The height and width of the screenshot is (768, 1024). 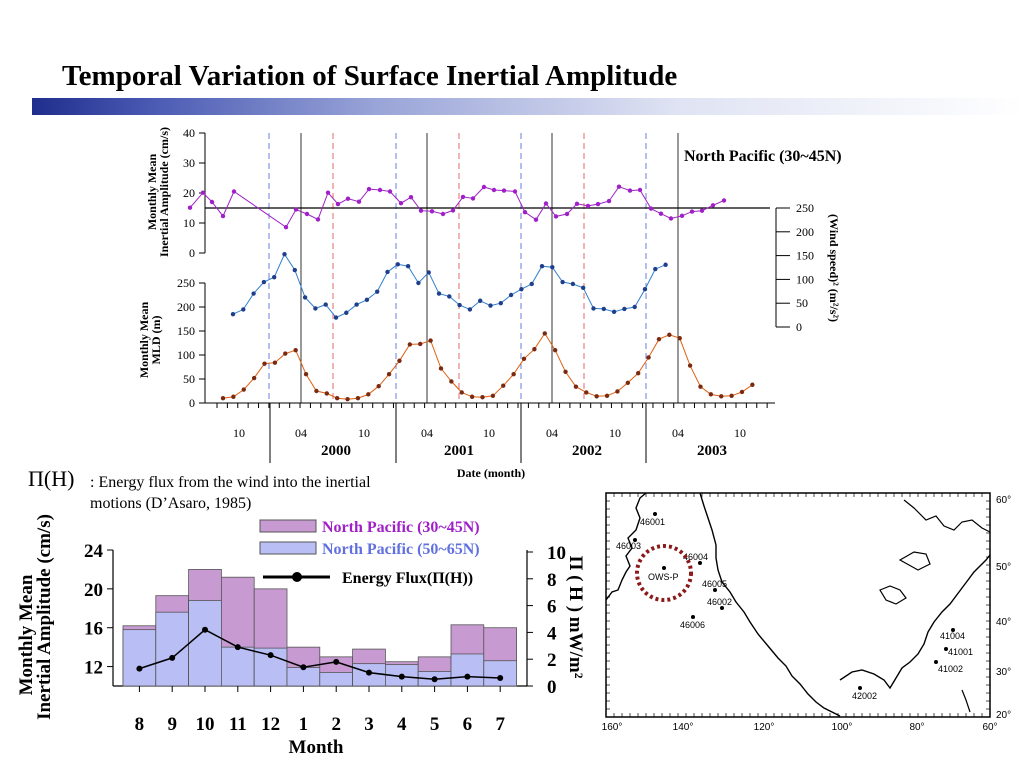 I want to click on legend-label-energy-flux: Energy Flux(Π(H)), so click(x=407, y=578).